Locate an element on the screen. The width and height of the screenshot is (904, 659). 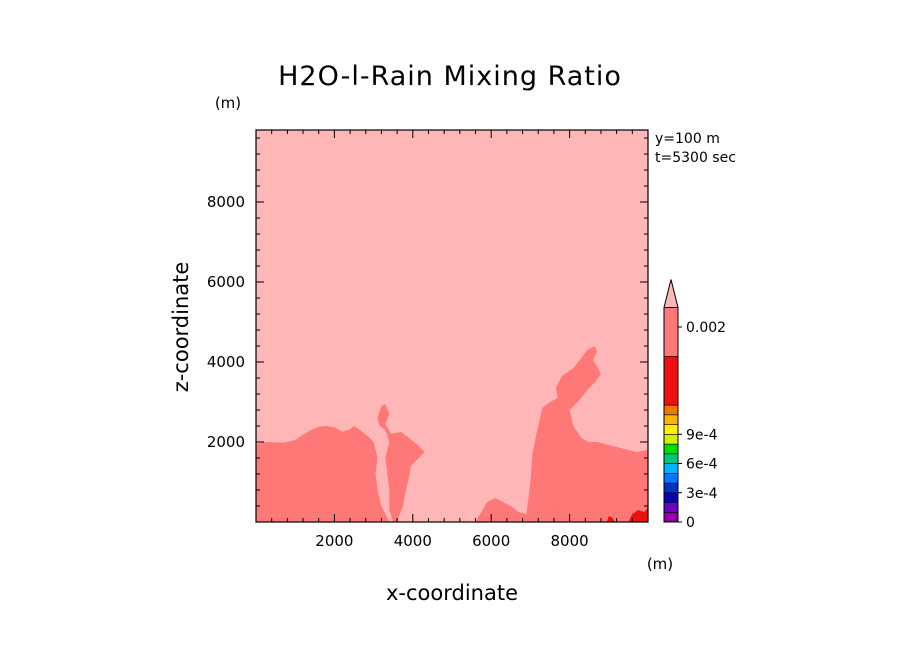
x-axis-label: x-coordinate is located at coordinates (452, 593).